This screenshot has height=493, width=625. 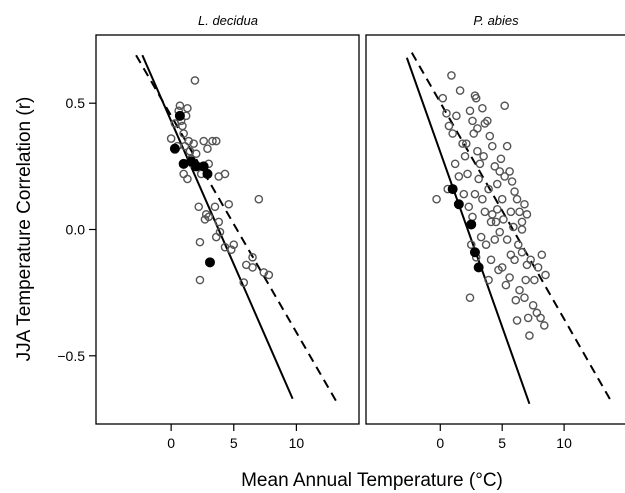 What do you see at coordinates (564, 443) in the screenshot?
I see `x-tick-label: 10` at bounding box center [564, 443].